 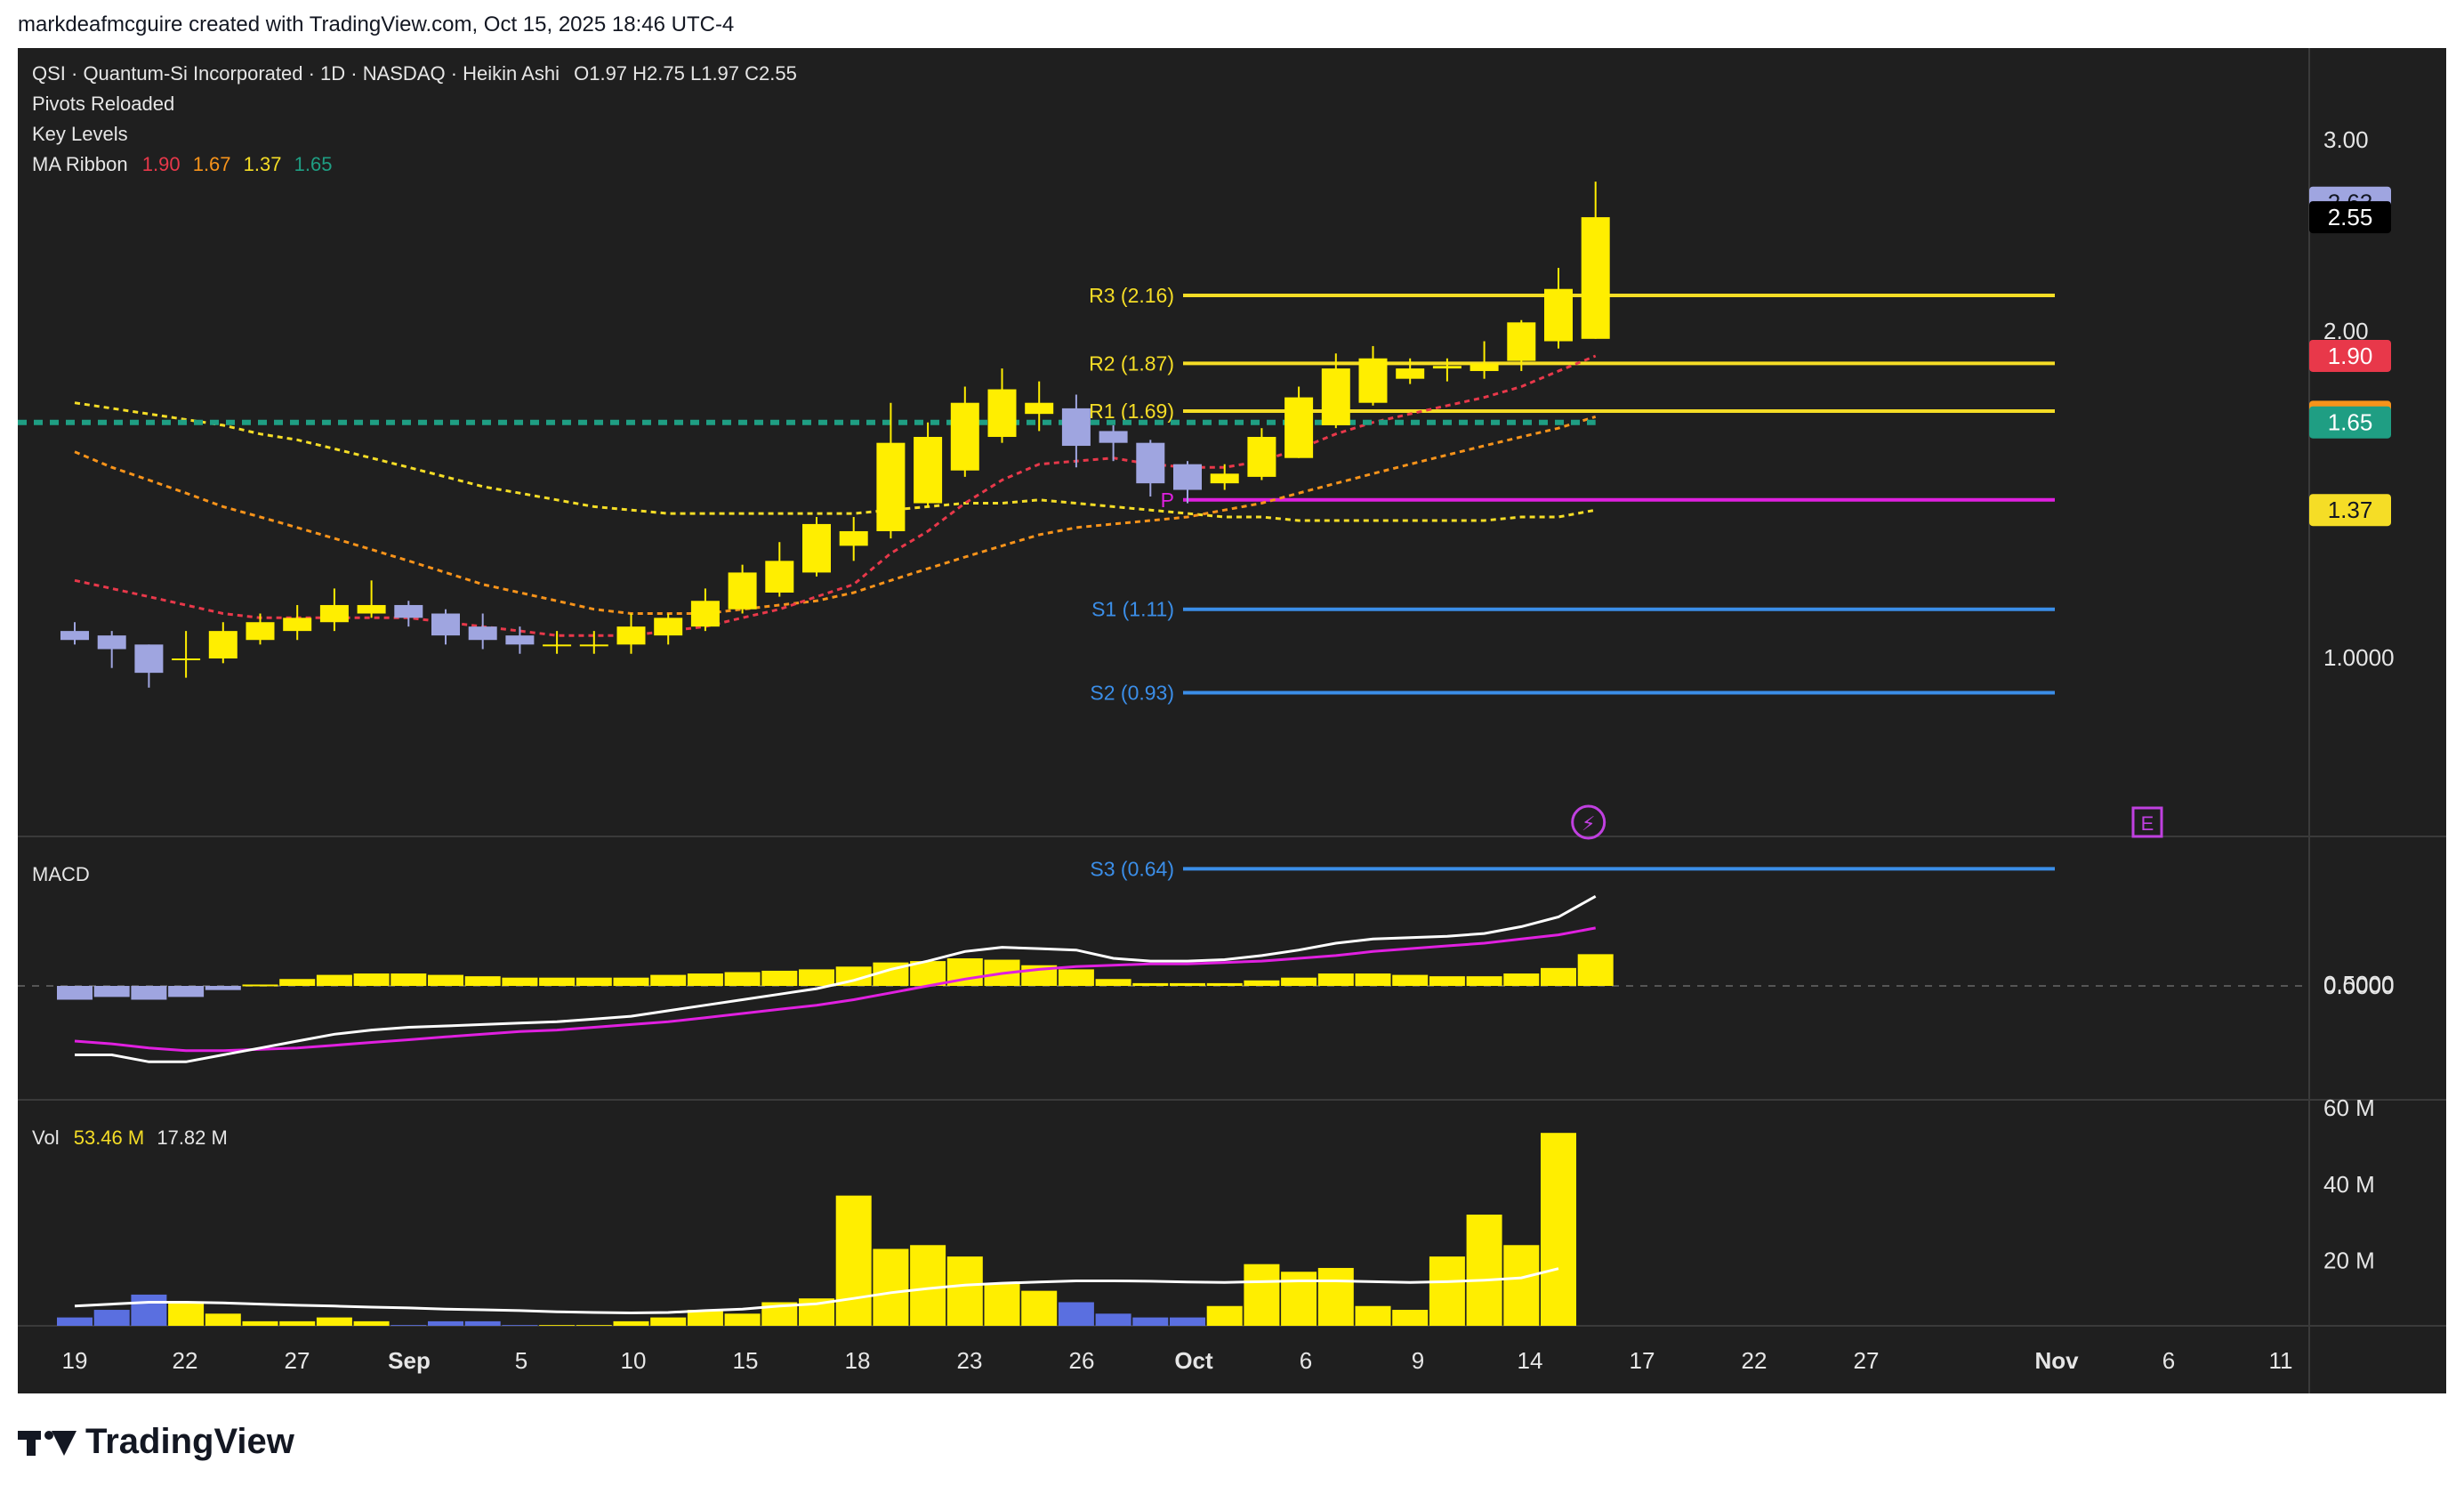 I want to click on time-tick-label: 19, so click(x=75, y=1360).